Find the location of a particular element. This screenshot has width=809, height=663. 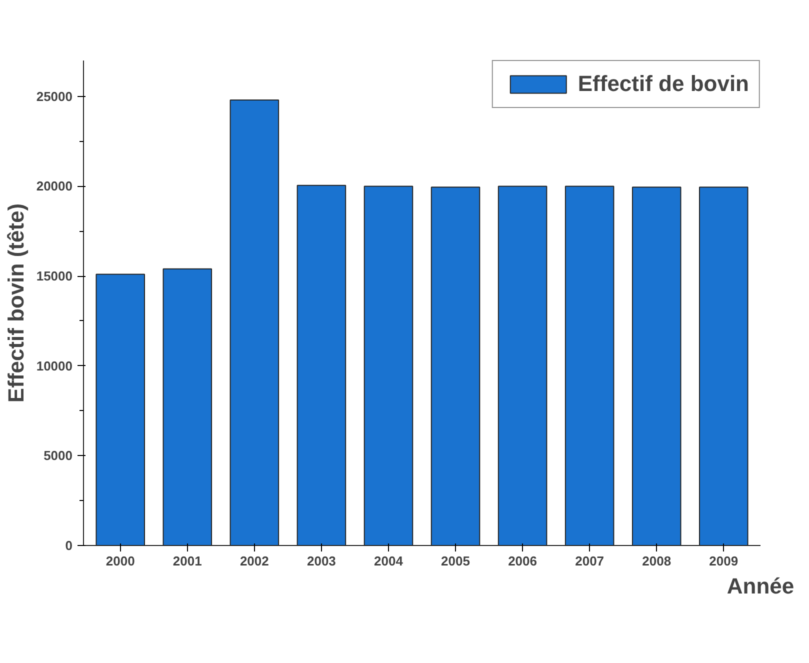

x-tick-label: 2007 is located at coordinates (589, 561).